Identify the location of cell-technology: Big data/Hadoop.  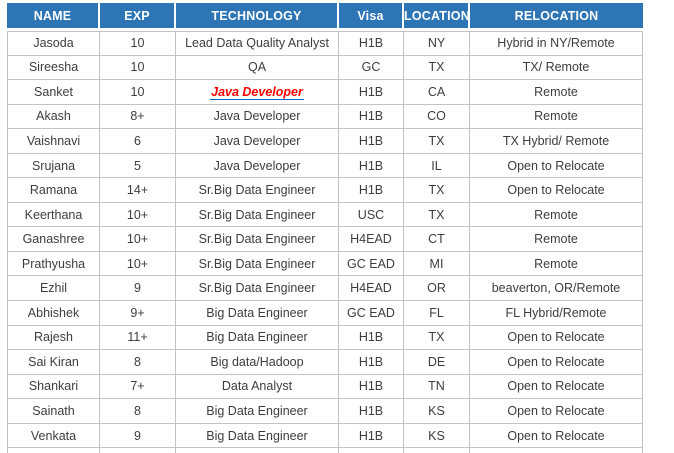
(257, 362).